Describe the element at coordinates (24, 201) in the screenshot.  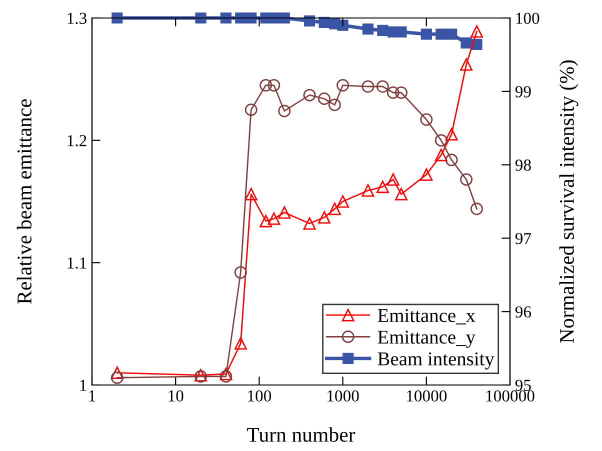
I see `y-axis-title: Relative beam emittance` at that location.